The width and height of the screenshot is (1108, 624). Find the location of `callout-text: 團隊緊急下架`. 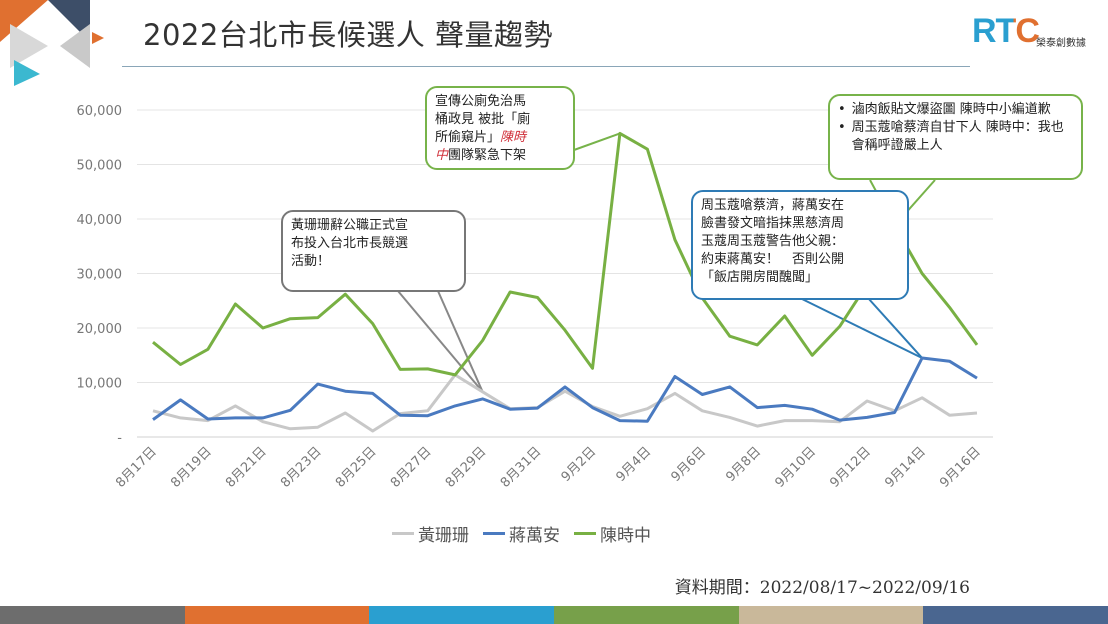

callout-text: 團隊緊急下架 is located at coordinates (487, 155).